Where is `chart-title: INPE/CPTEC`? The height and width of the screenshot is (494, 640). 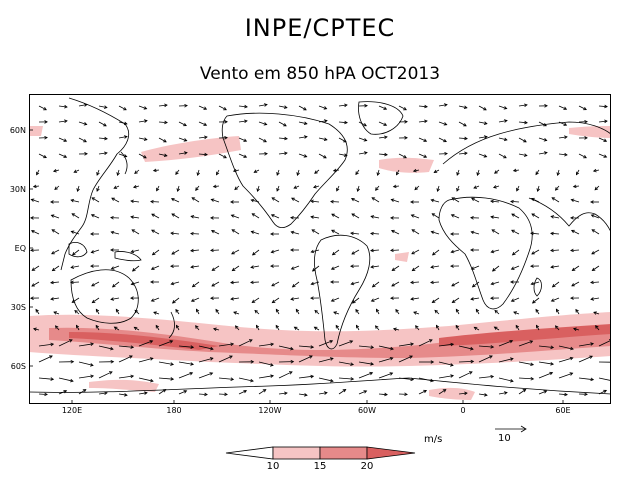
chart-title: INPE/CPTEC is located at coordinates (320, 28).